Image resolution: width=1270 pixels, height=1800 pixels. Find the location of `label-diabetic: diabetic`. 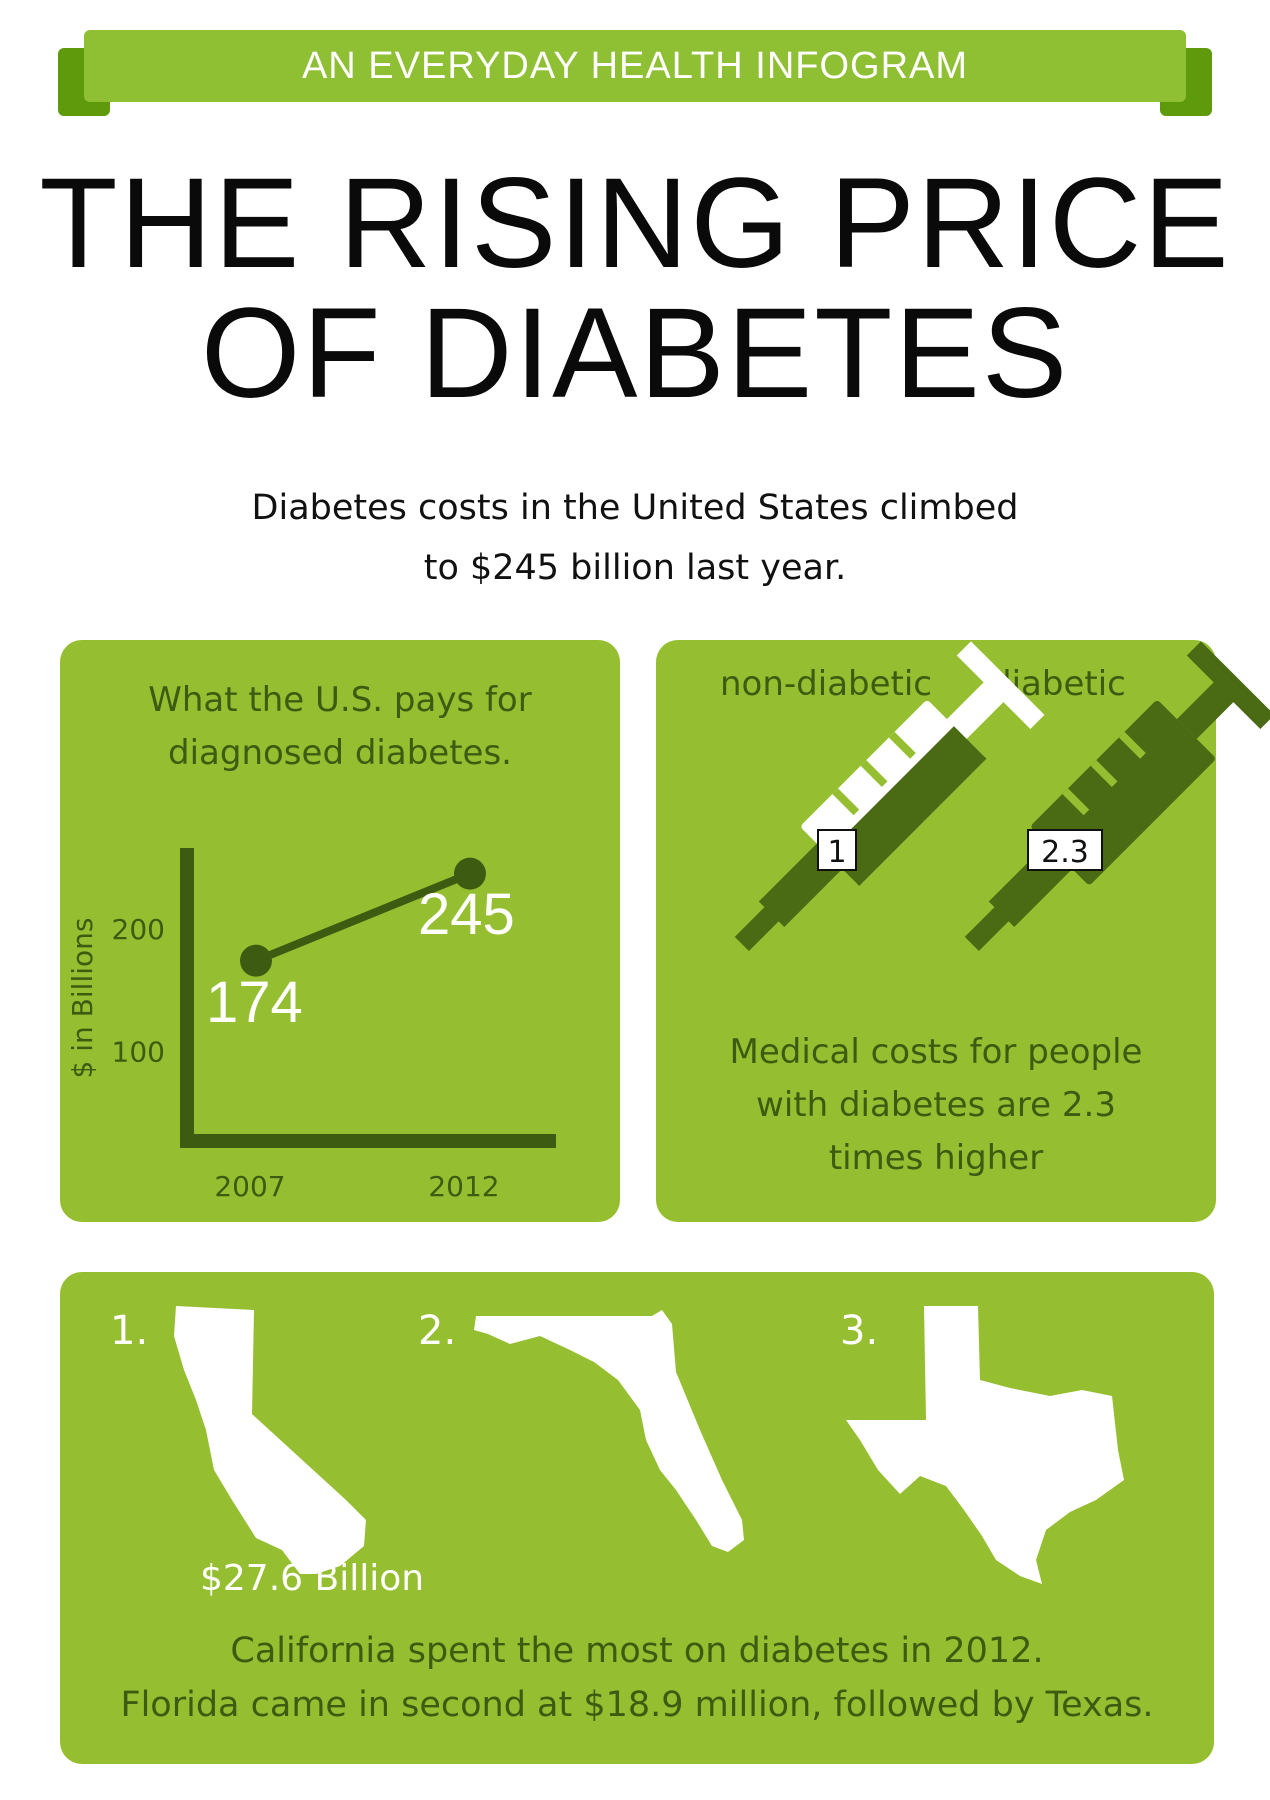

label-diabetic: diabetic is located at coordinates (1058, 684).